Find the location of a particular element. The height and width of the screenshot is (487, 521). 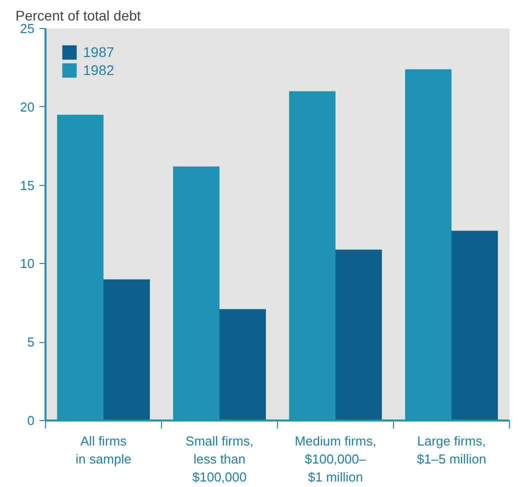

y-tick-label: 15 is located at coordinates (27, 185).